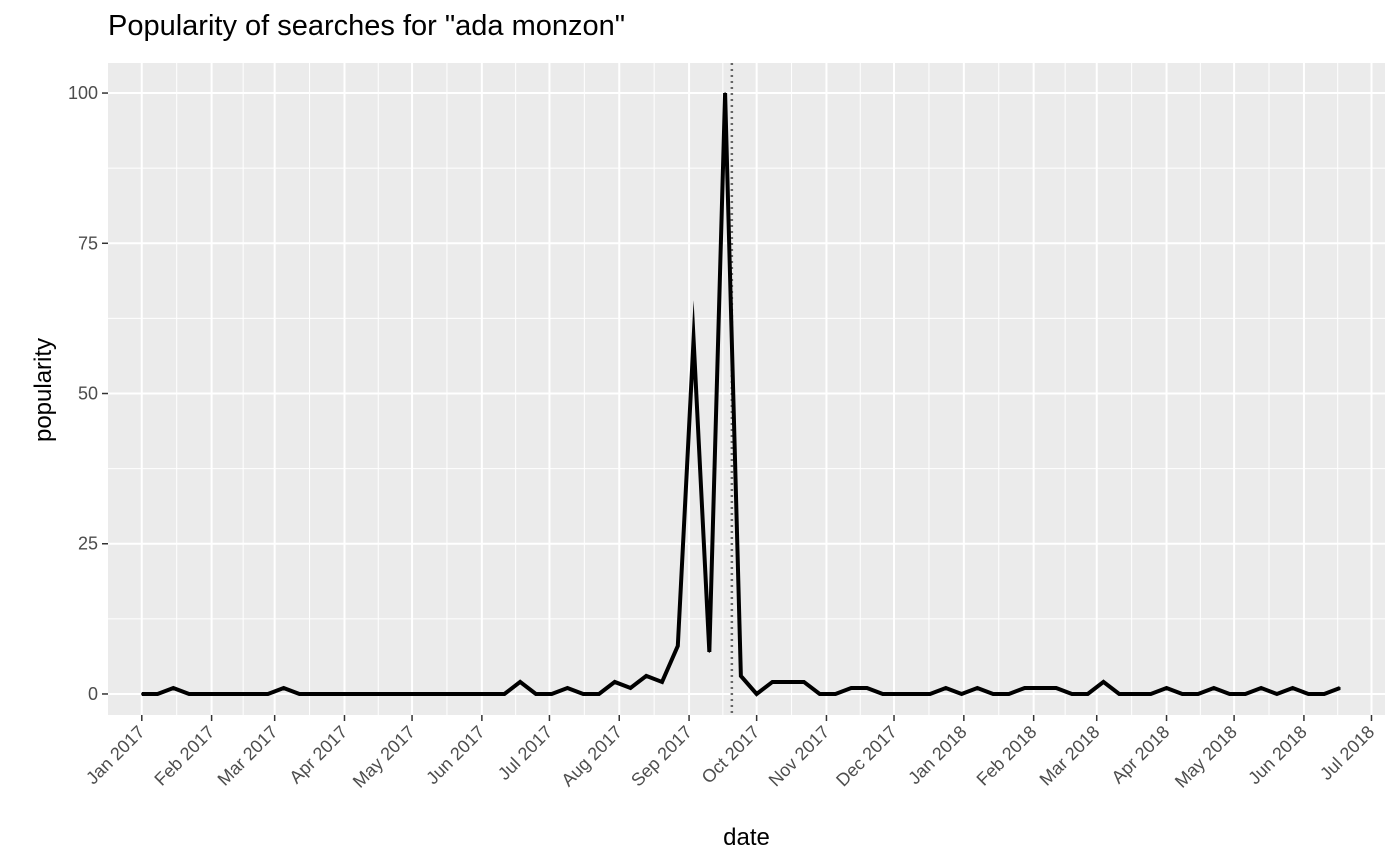 Image resolution: width=1400 pixels, height=865 pixels. What do you see at coordinates (43, 390) in the screenshot?
I see `y-axis-label: popularity` at bounding box center [43, 390].